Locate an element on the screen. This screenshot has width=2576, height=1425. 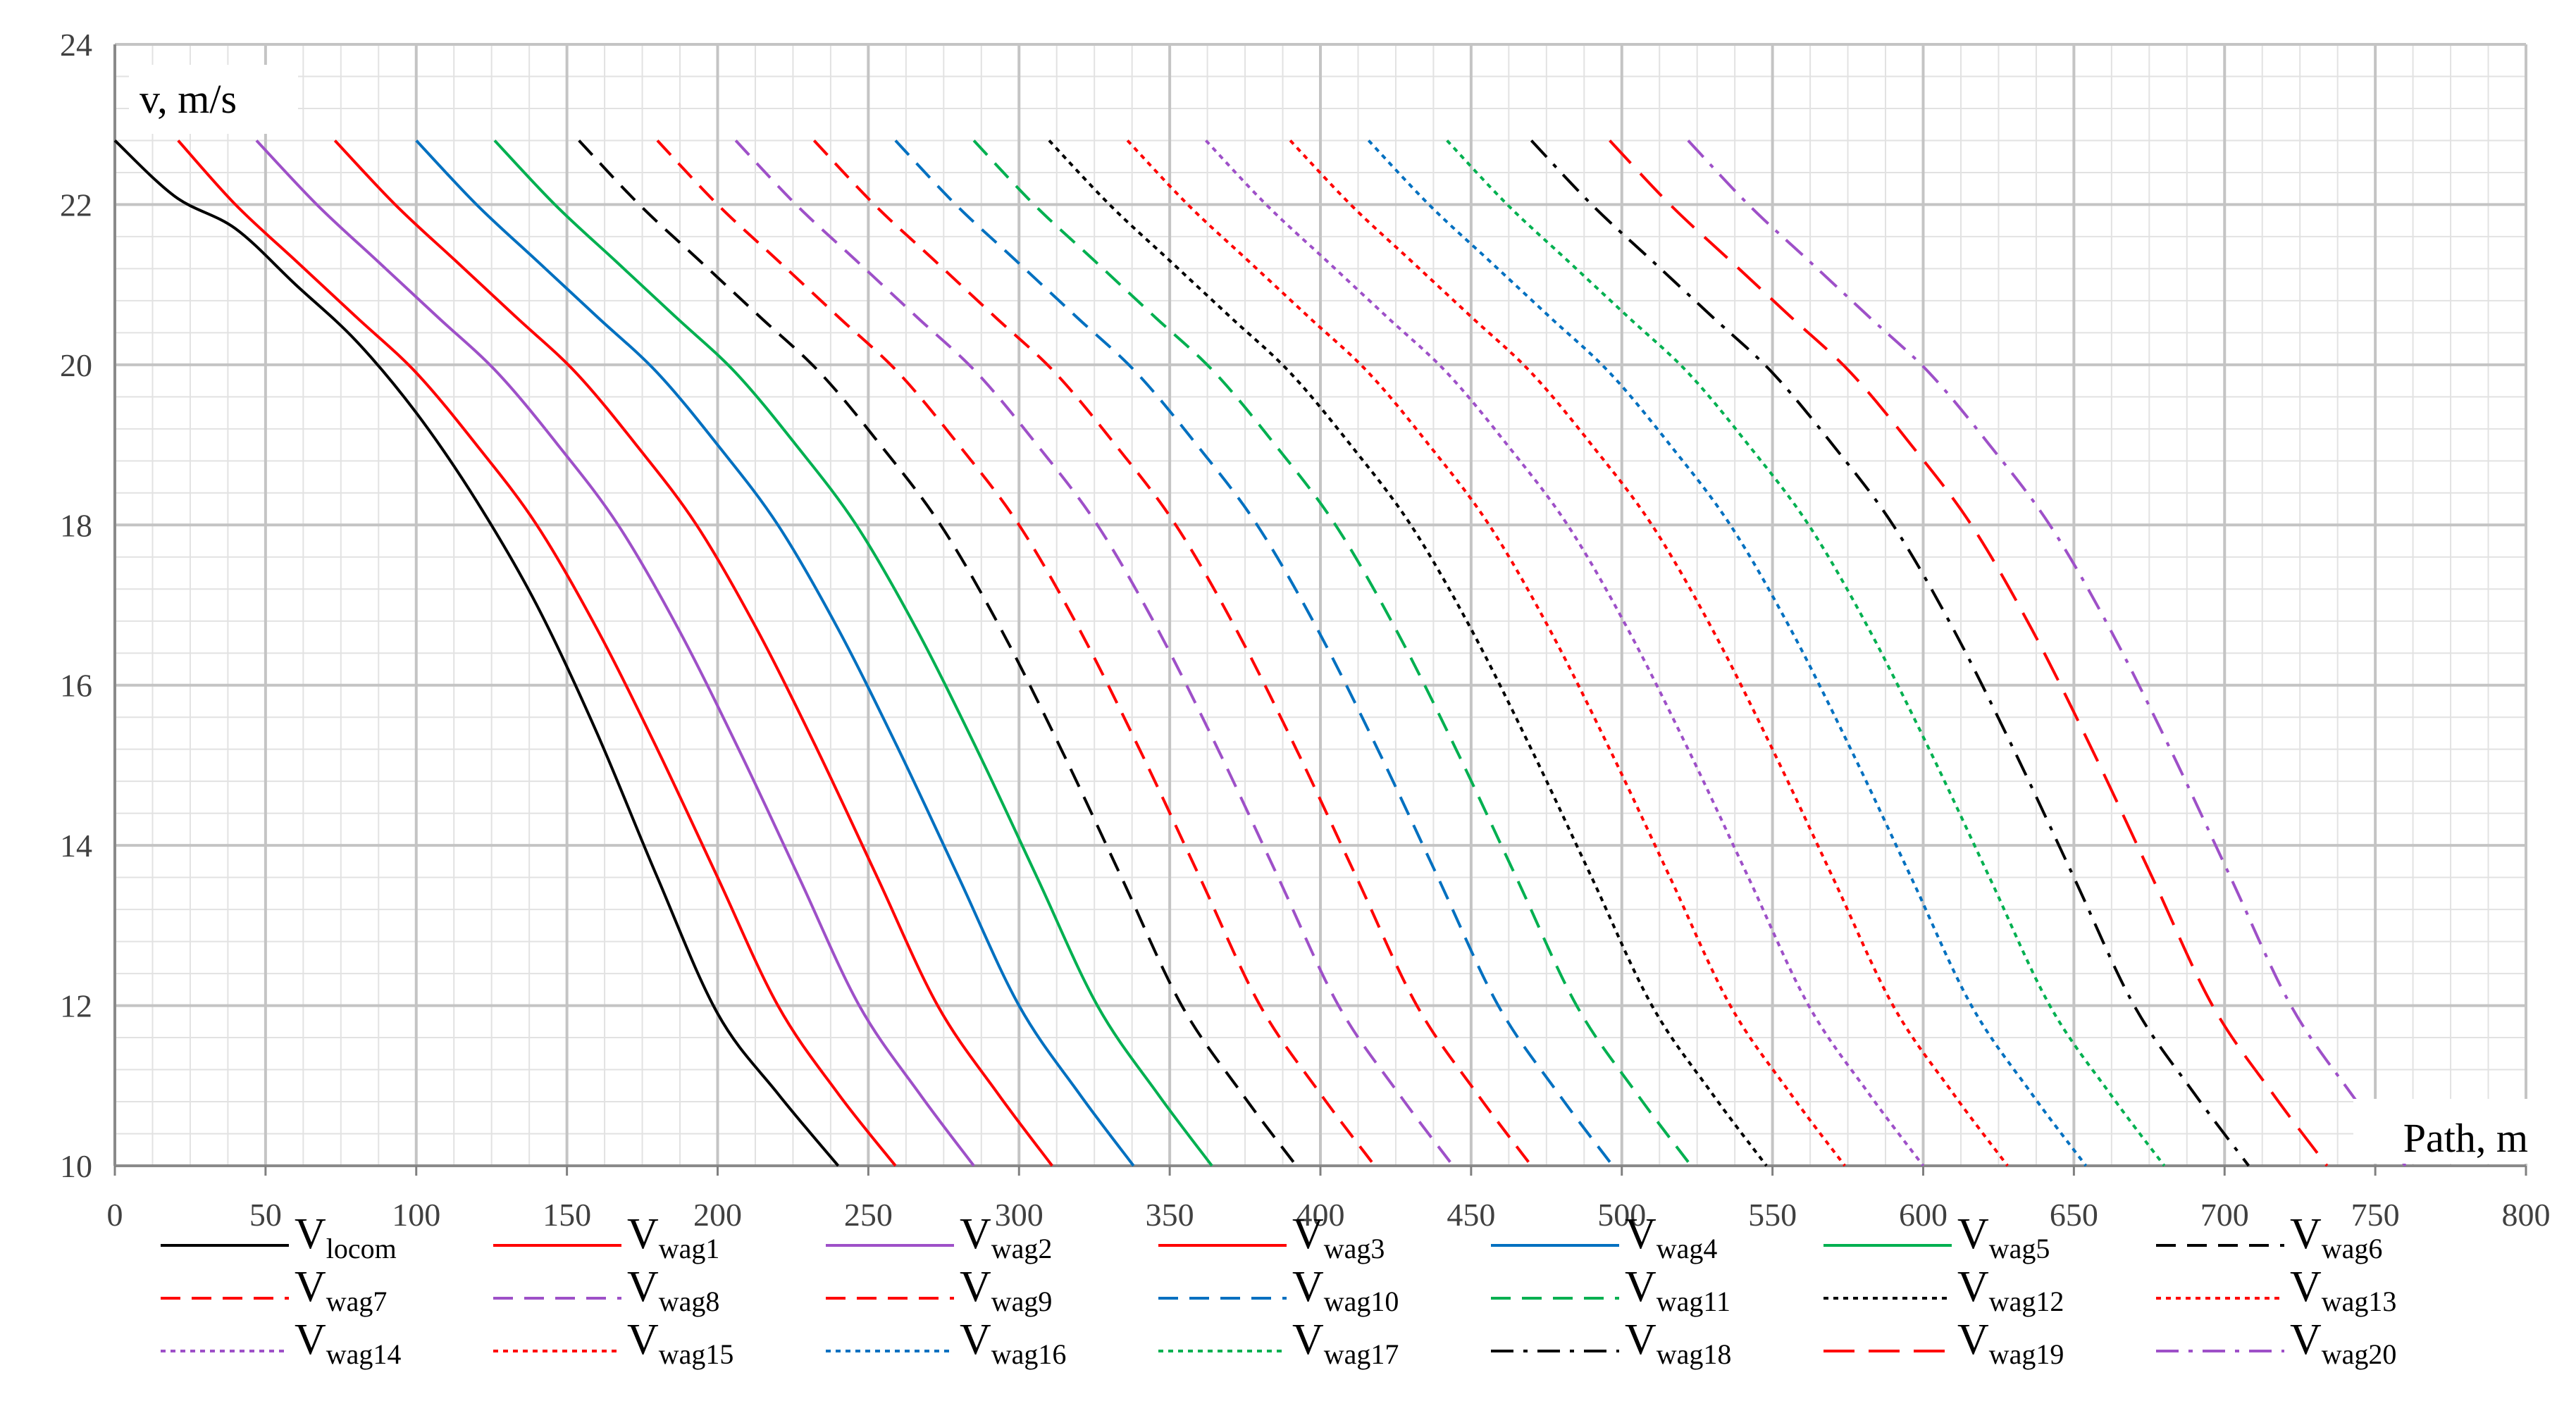
x-tick-label: 600 is located at coordinates (1924, 1215).